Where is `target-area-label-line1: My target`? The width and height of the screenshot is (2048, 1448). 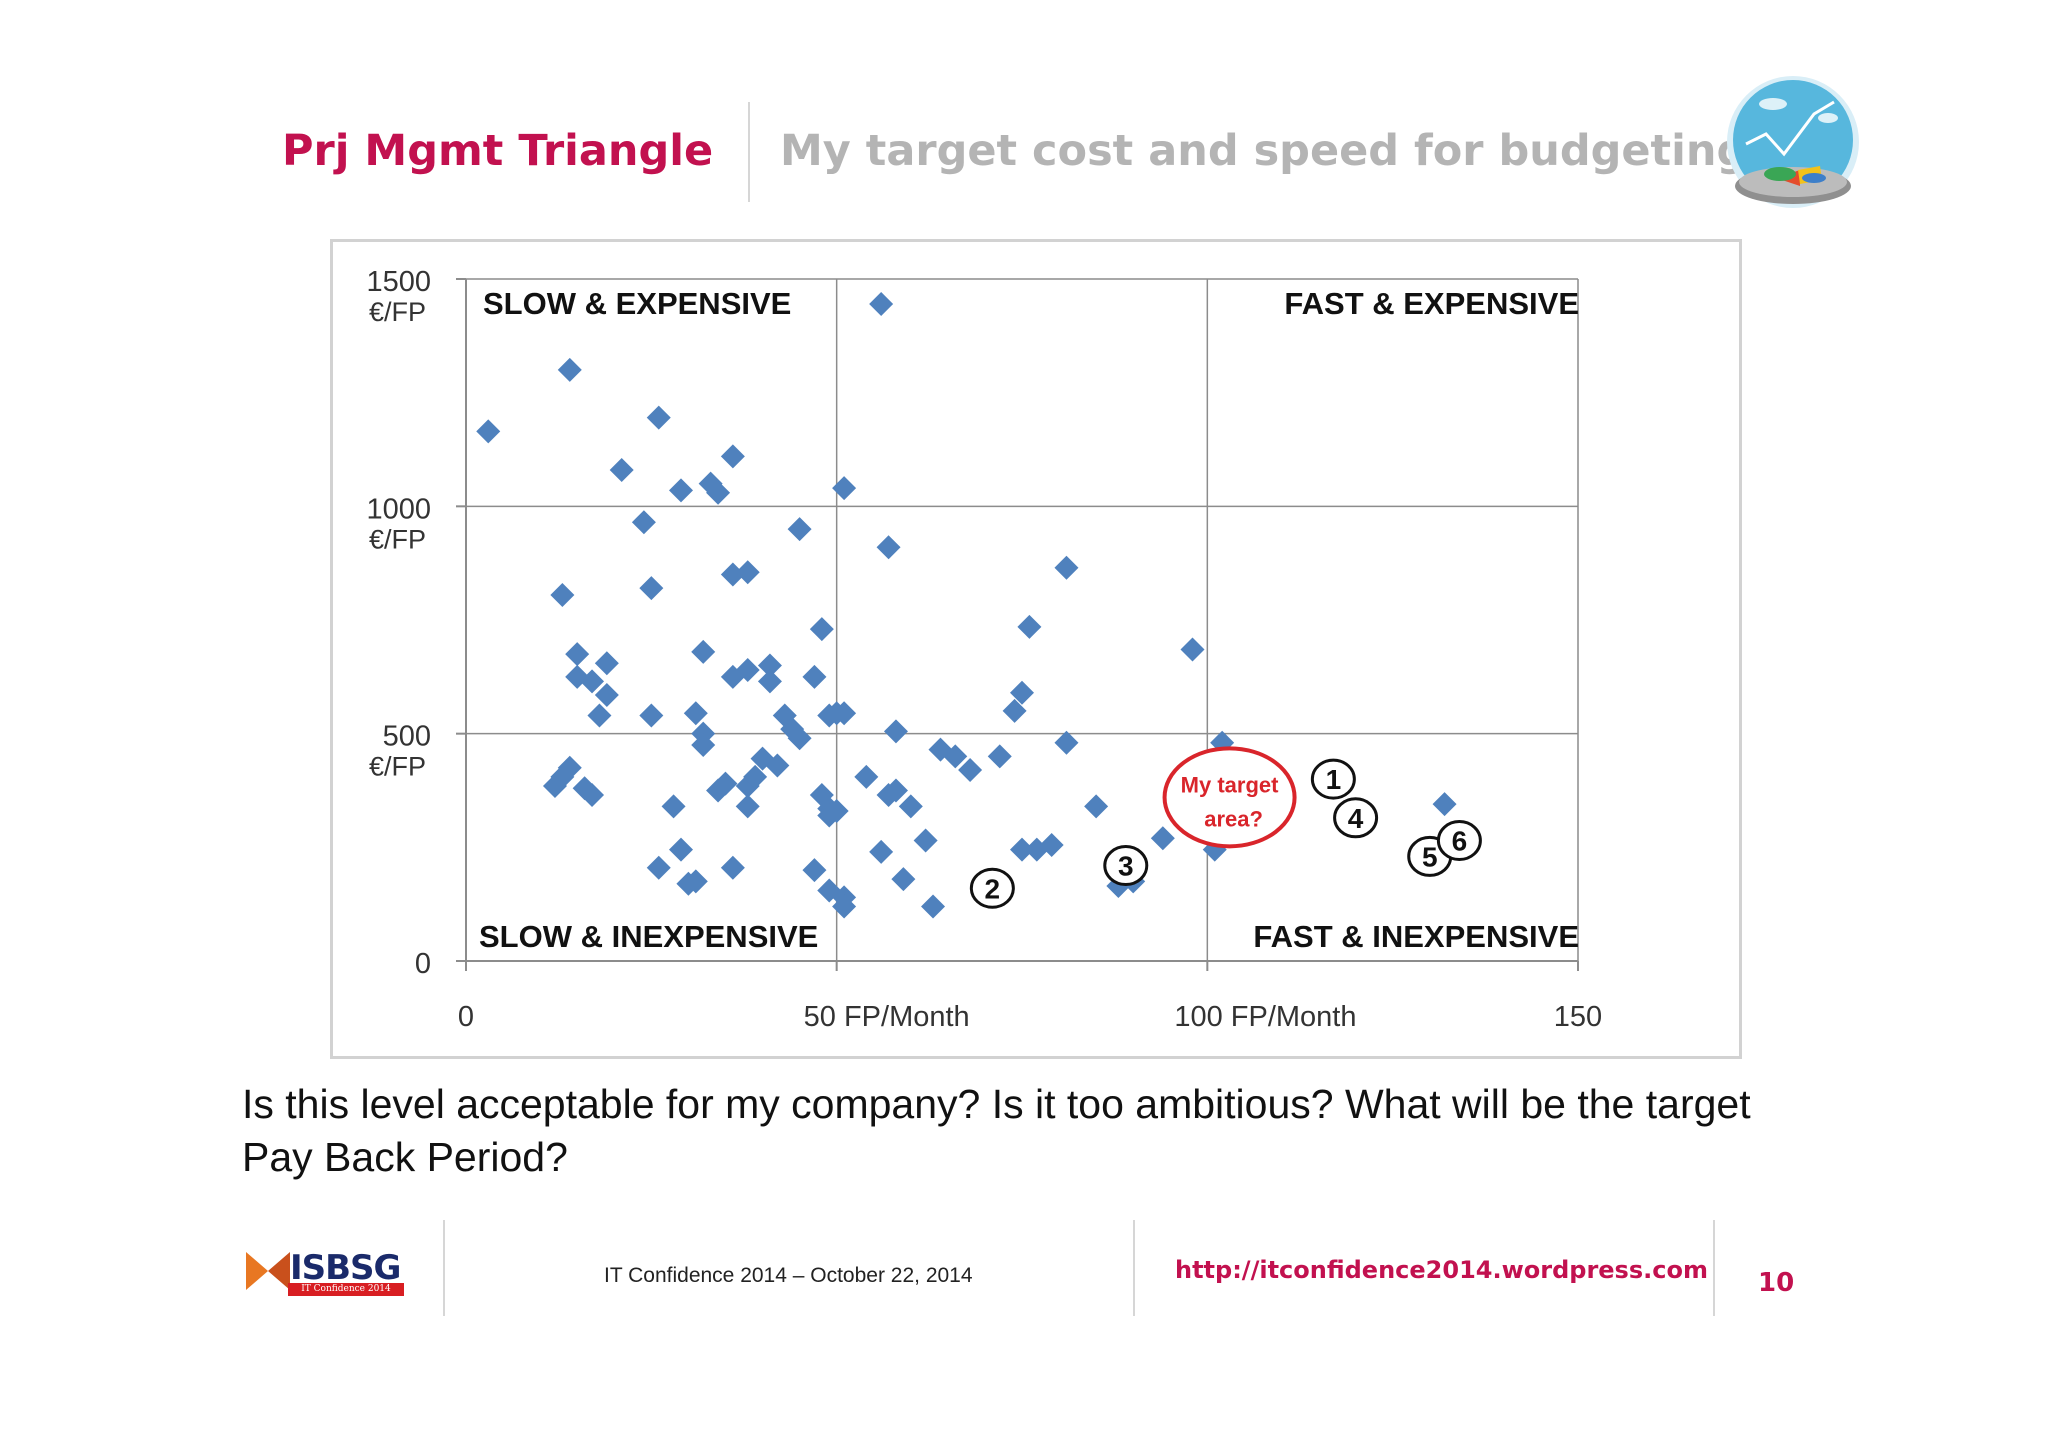 target-area-label-line1: My target is located at coordinates (1230, 784).